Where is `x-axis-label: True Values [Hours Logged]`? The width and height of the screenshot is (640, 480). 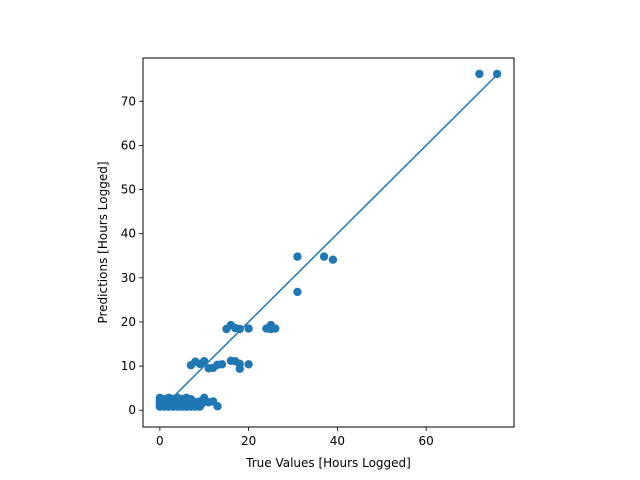 x-axis-label: True Values [Hours Logged] is located at coordinates (328, 463).